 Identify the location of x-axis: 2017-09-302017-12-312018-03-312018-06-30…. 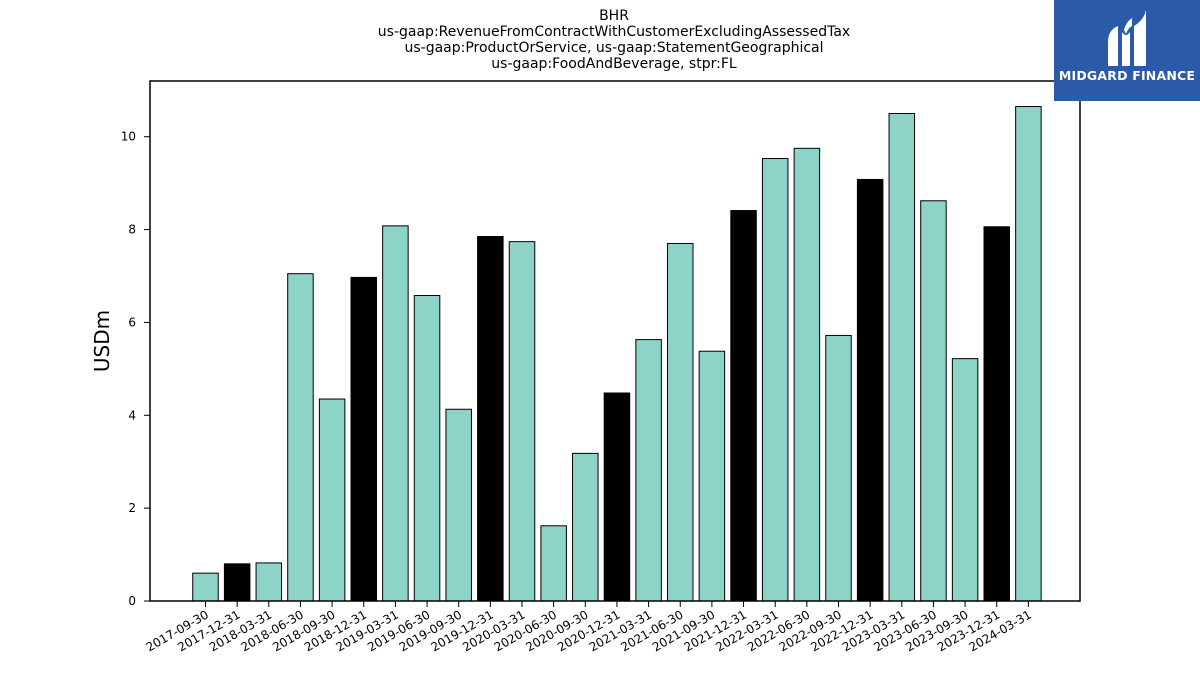
(589, 627).